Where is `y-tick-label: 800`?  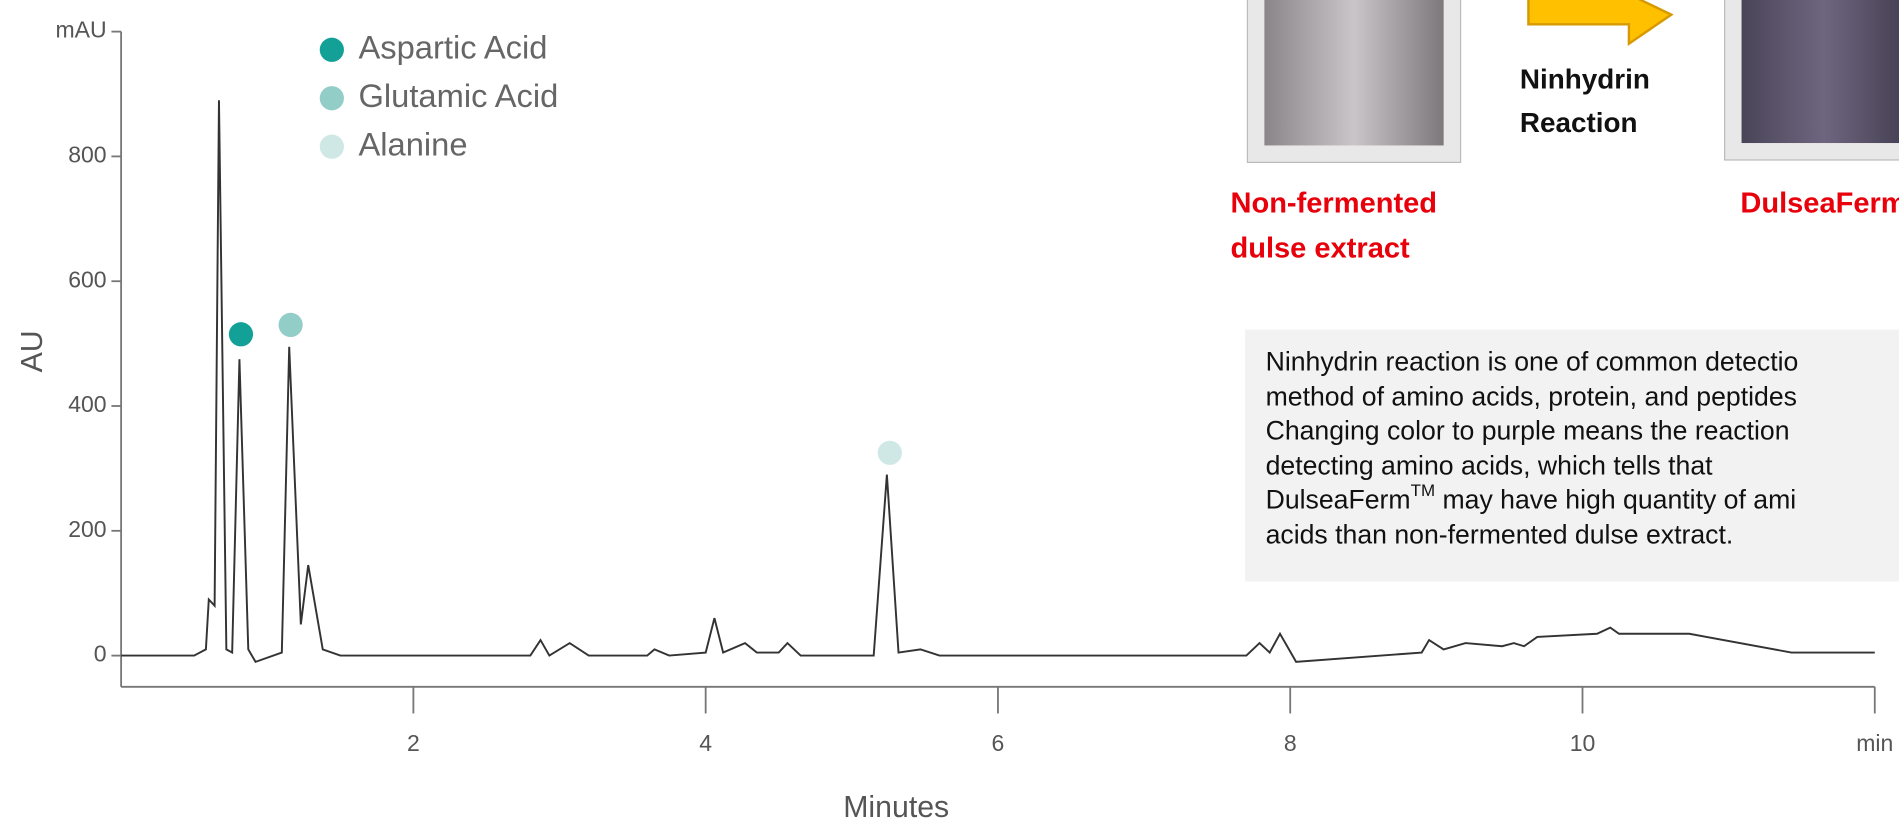 y-tick-label: 800 is located at coordinates (87, 154).